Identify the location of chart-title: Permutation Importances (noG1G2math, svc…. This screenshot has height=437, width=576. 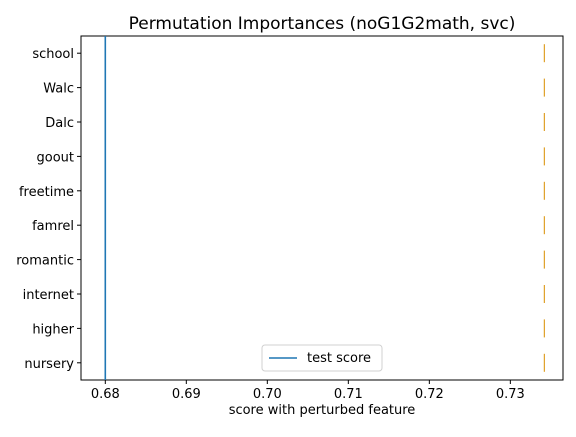
(322, 24).